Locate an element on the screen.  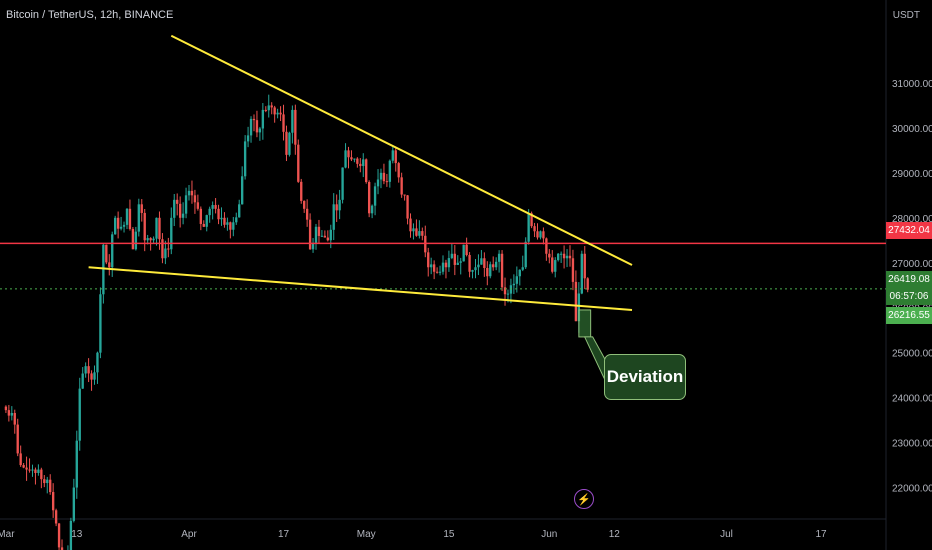
price-tag-countdown-text: 06:57:06 is located at coordinates (909, 296).